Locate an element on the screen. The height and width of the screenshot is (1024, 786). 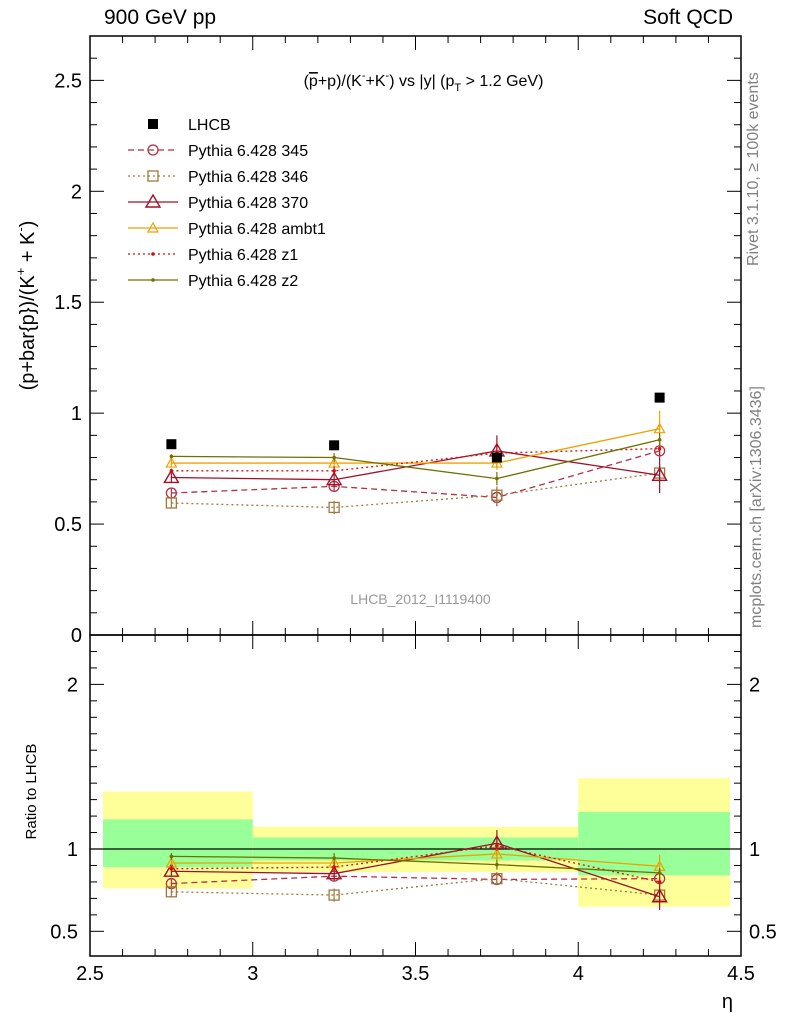
series-lhcb is located at coordinates (415, 427).